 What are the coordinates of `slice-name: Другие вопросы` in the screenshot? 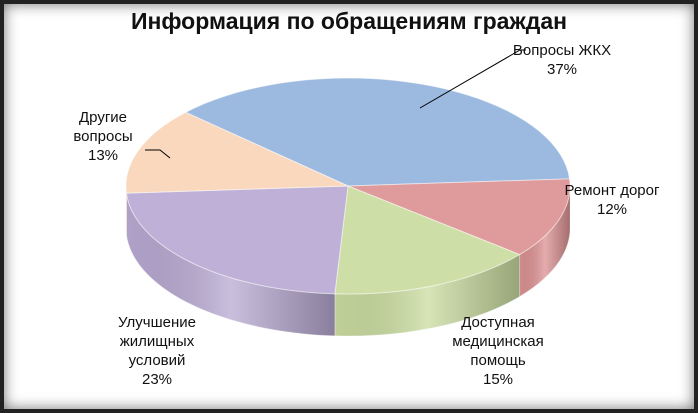 It's located at (103, 127).